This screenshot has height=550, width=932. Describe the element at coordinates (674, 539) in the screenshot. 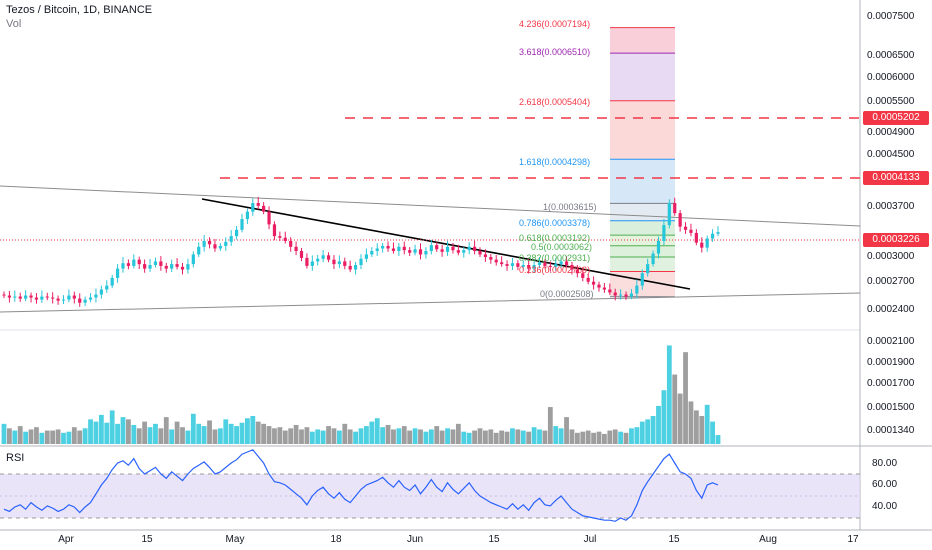

I see `date-axis-label: 15` at that location.